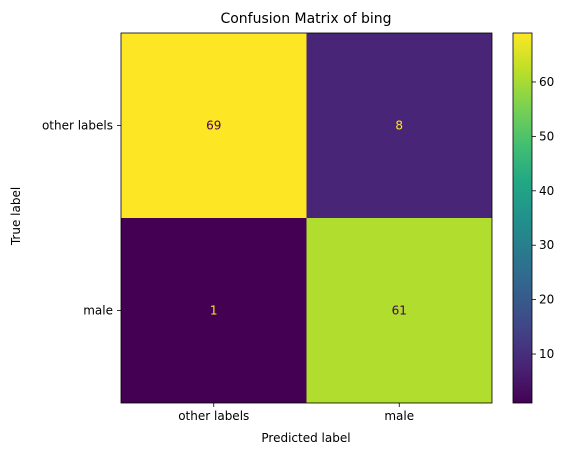 This screenshot has height=455, width=571. Describe the element at coordinates (305, 19) in the screenshot. I see `chart-title: Confusion Matrix of bing` at that location.